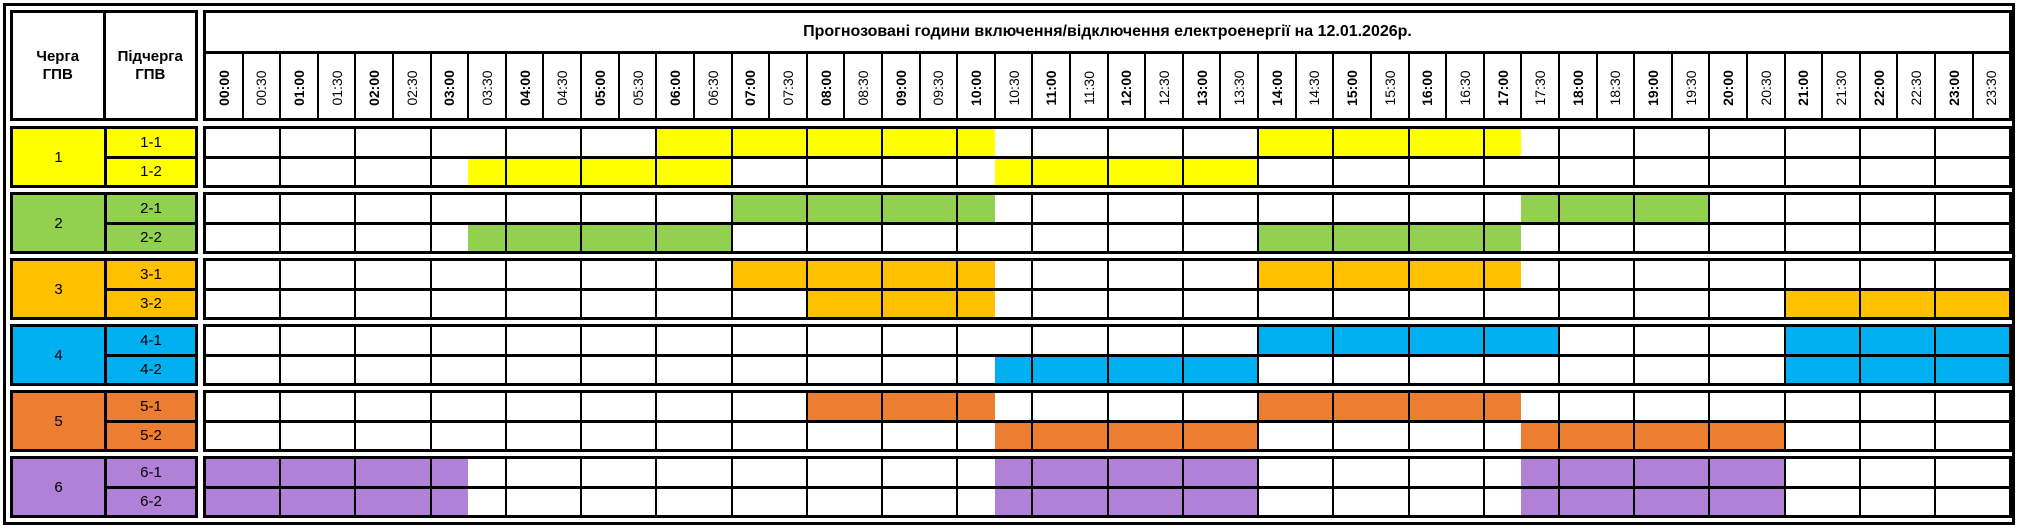  Describe the element at coordinates (151, 472) in the screenshot. I see `subqueue-label: 6-1` at that location.